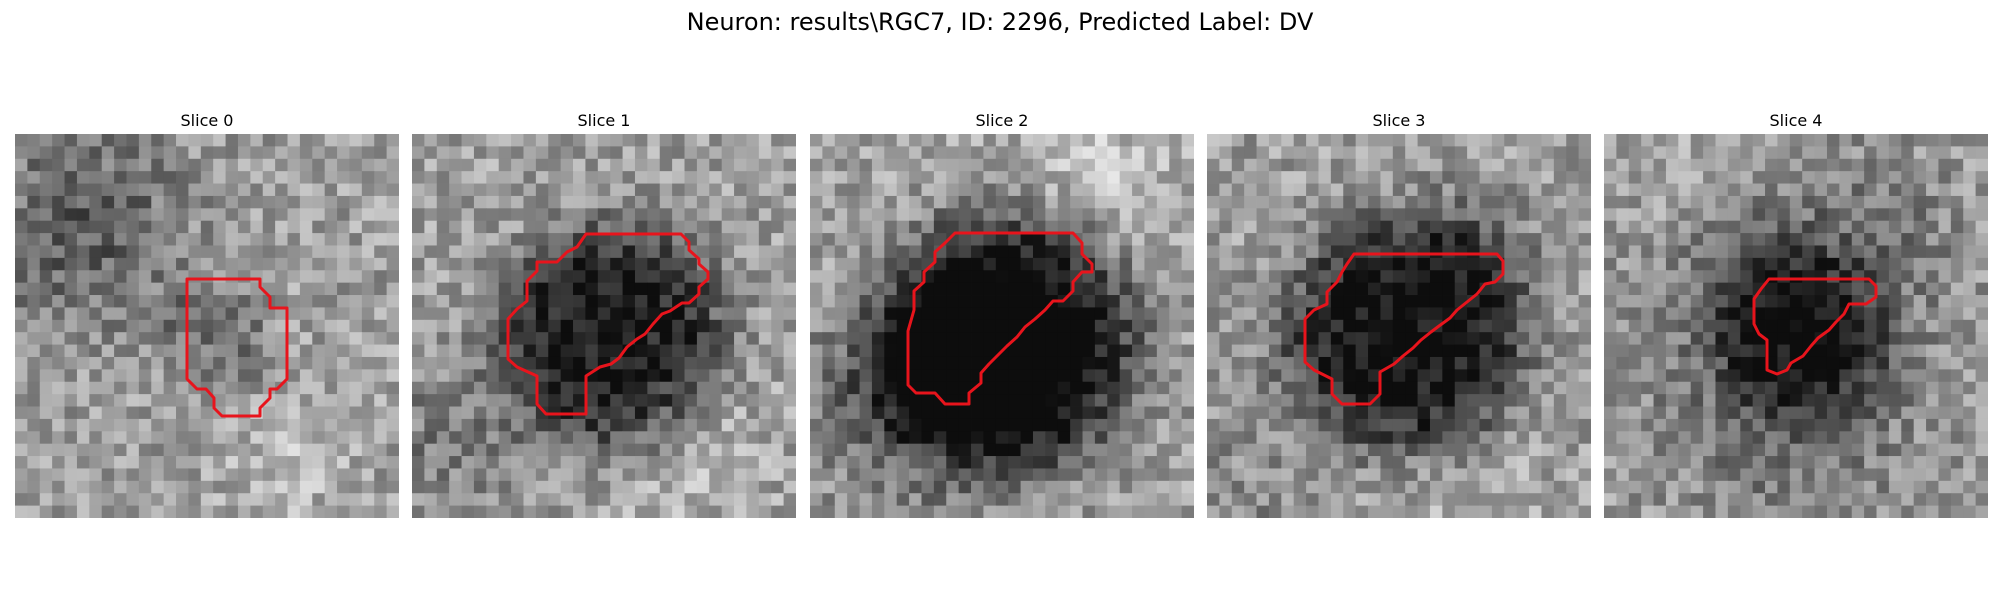 Image resolution: width=2000 pixels, height=600 pixels. Describe the element at coordinates (207, 120) in the screenshot. I see `slice-title: Slice 0` at that location.